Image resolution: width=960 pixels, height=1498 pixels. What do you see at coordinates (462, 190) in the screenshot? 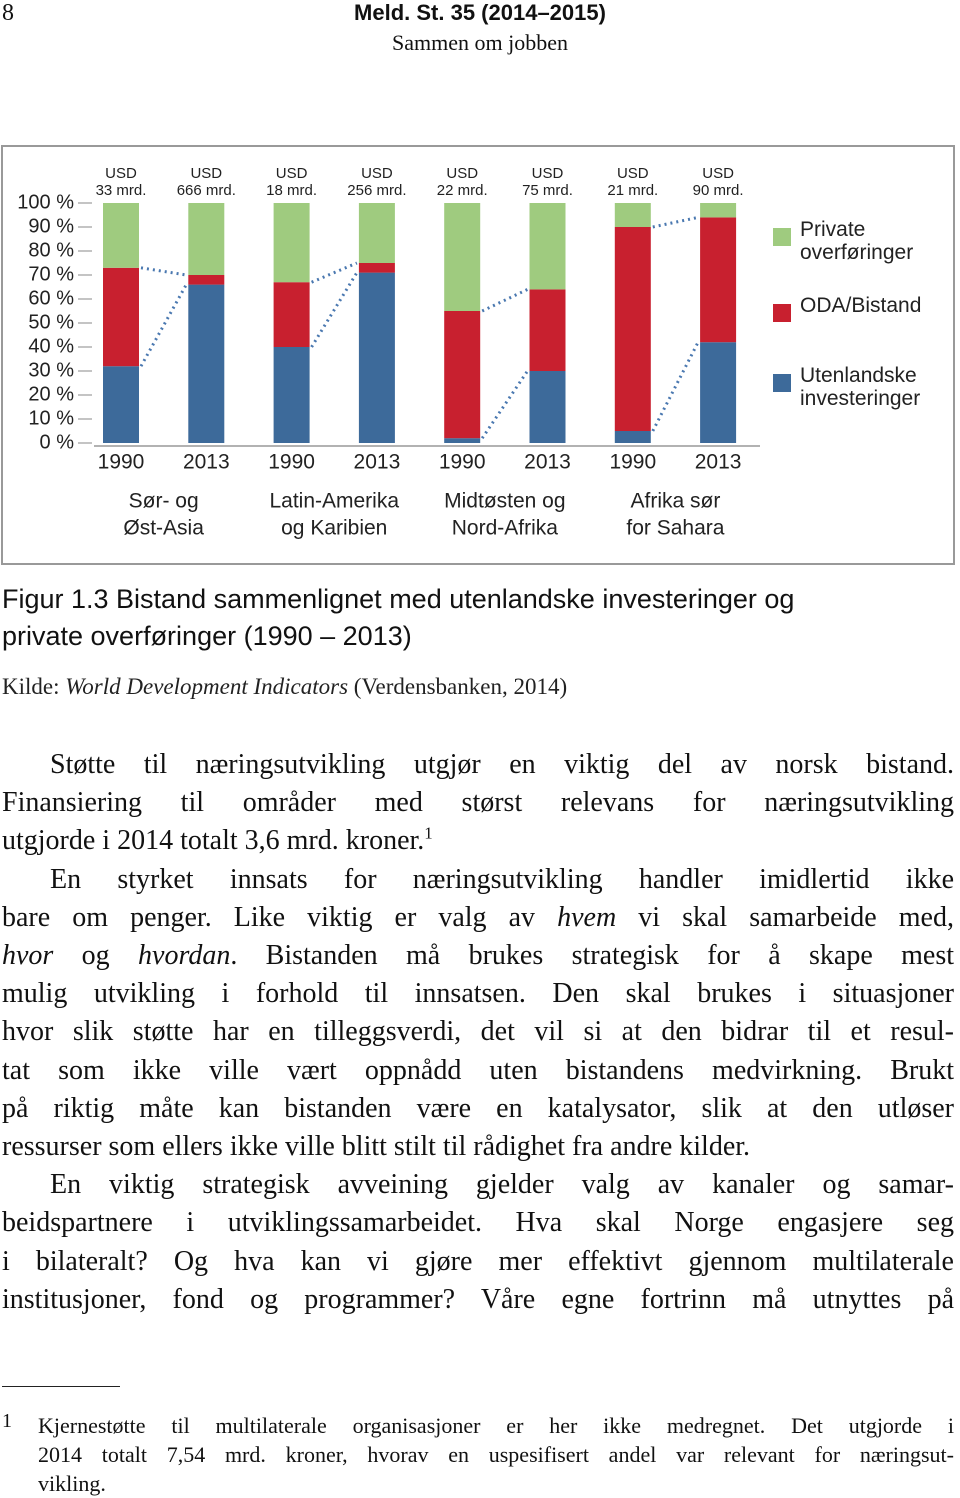
I see `bar-annotation: 22 mrd.` at bounding box center [462, 190].